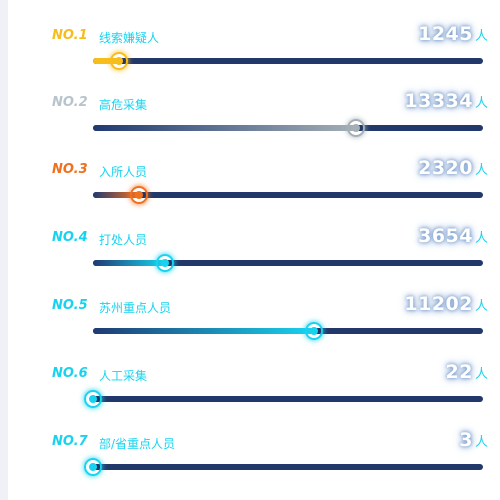 Image resolution: width=500 pixels, height=500 pixels. I want to click on category-label: 打处人员, so click(123, 240).